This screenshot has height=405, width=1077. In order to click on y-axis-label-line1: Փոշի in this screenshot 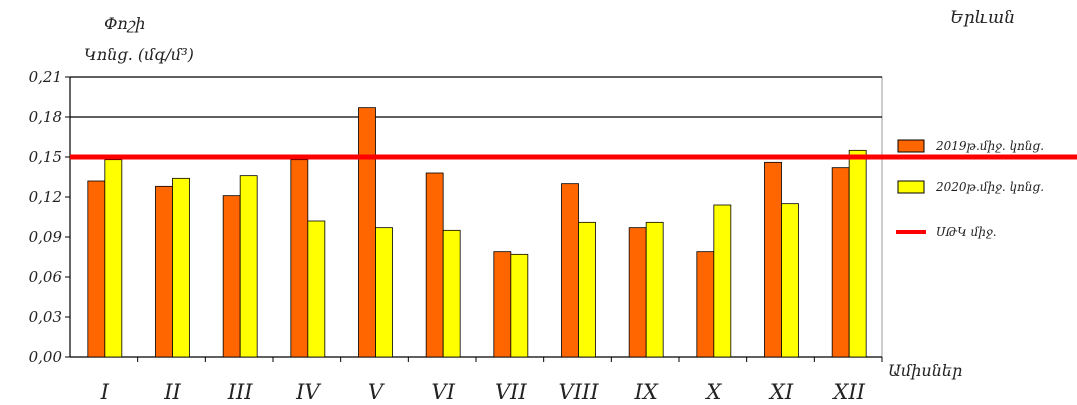, I will do `click(125, 23)`.